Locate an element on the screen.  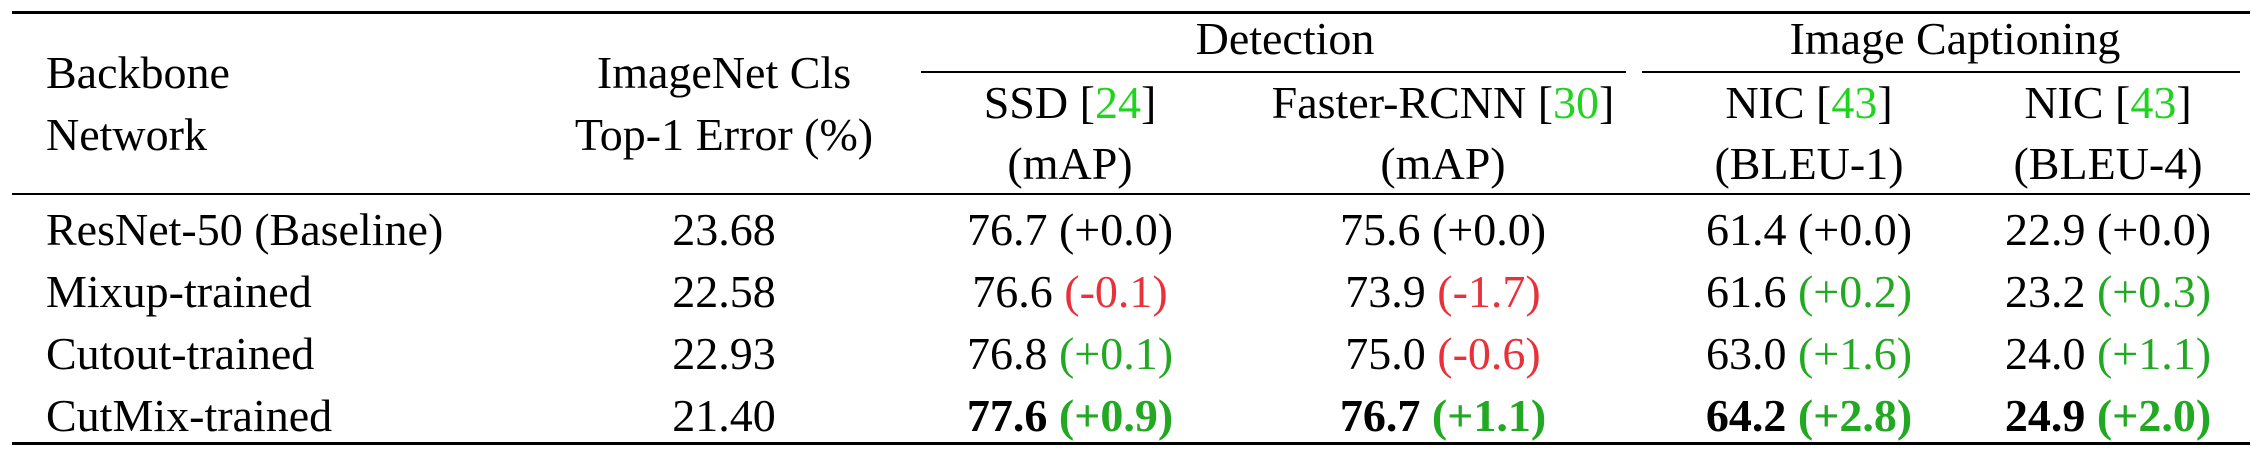
citation-ref: 30 is located at coordinates (1576, 102).